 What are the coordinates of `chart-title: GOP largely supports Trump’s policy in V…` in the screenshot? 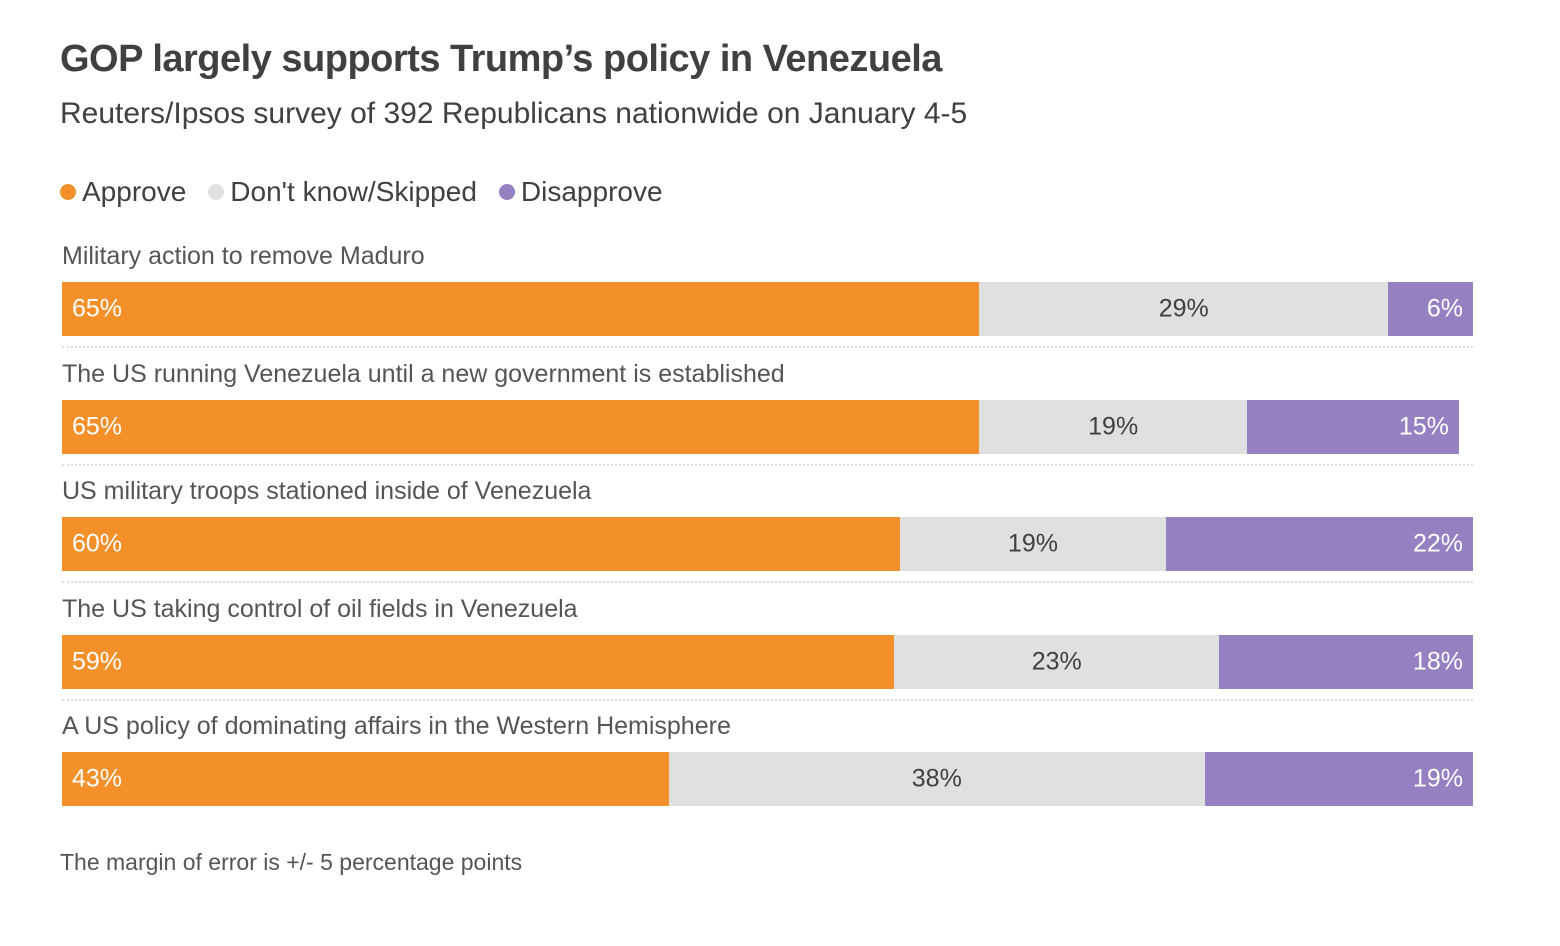 It's located at (501, 59).